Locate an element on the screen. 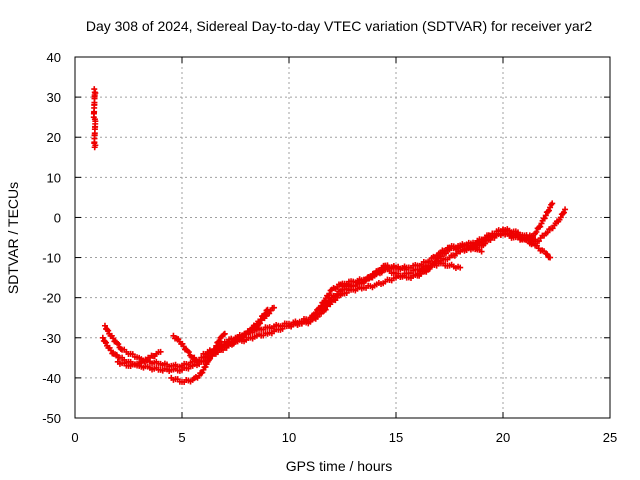 Image resolution: width=640 pixels, height=480 pixels. x-tick-label: 0 is located at coordinates (74, 437).